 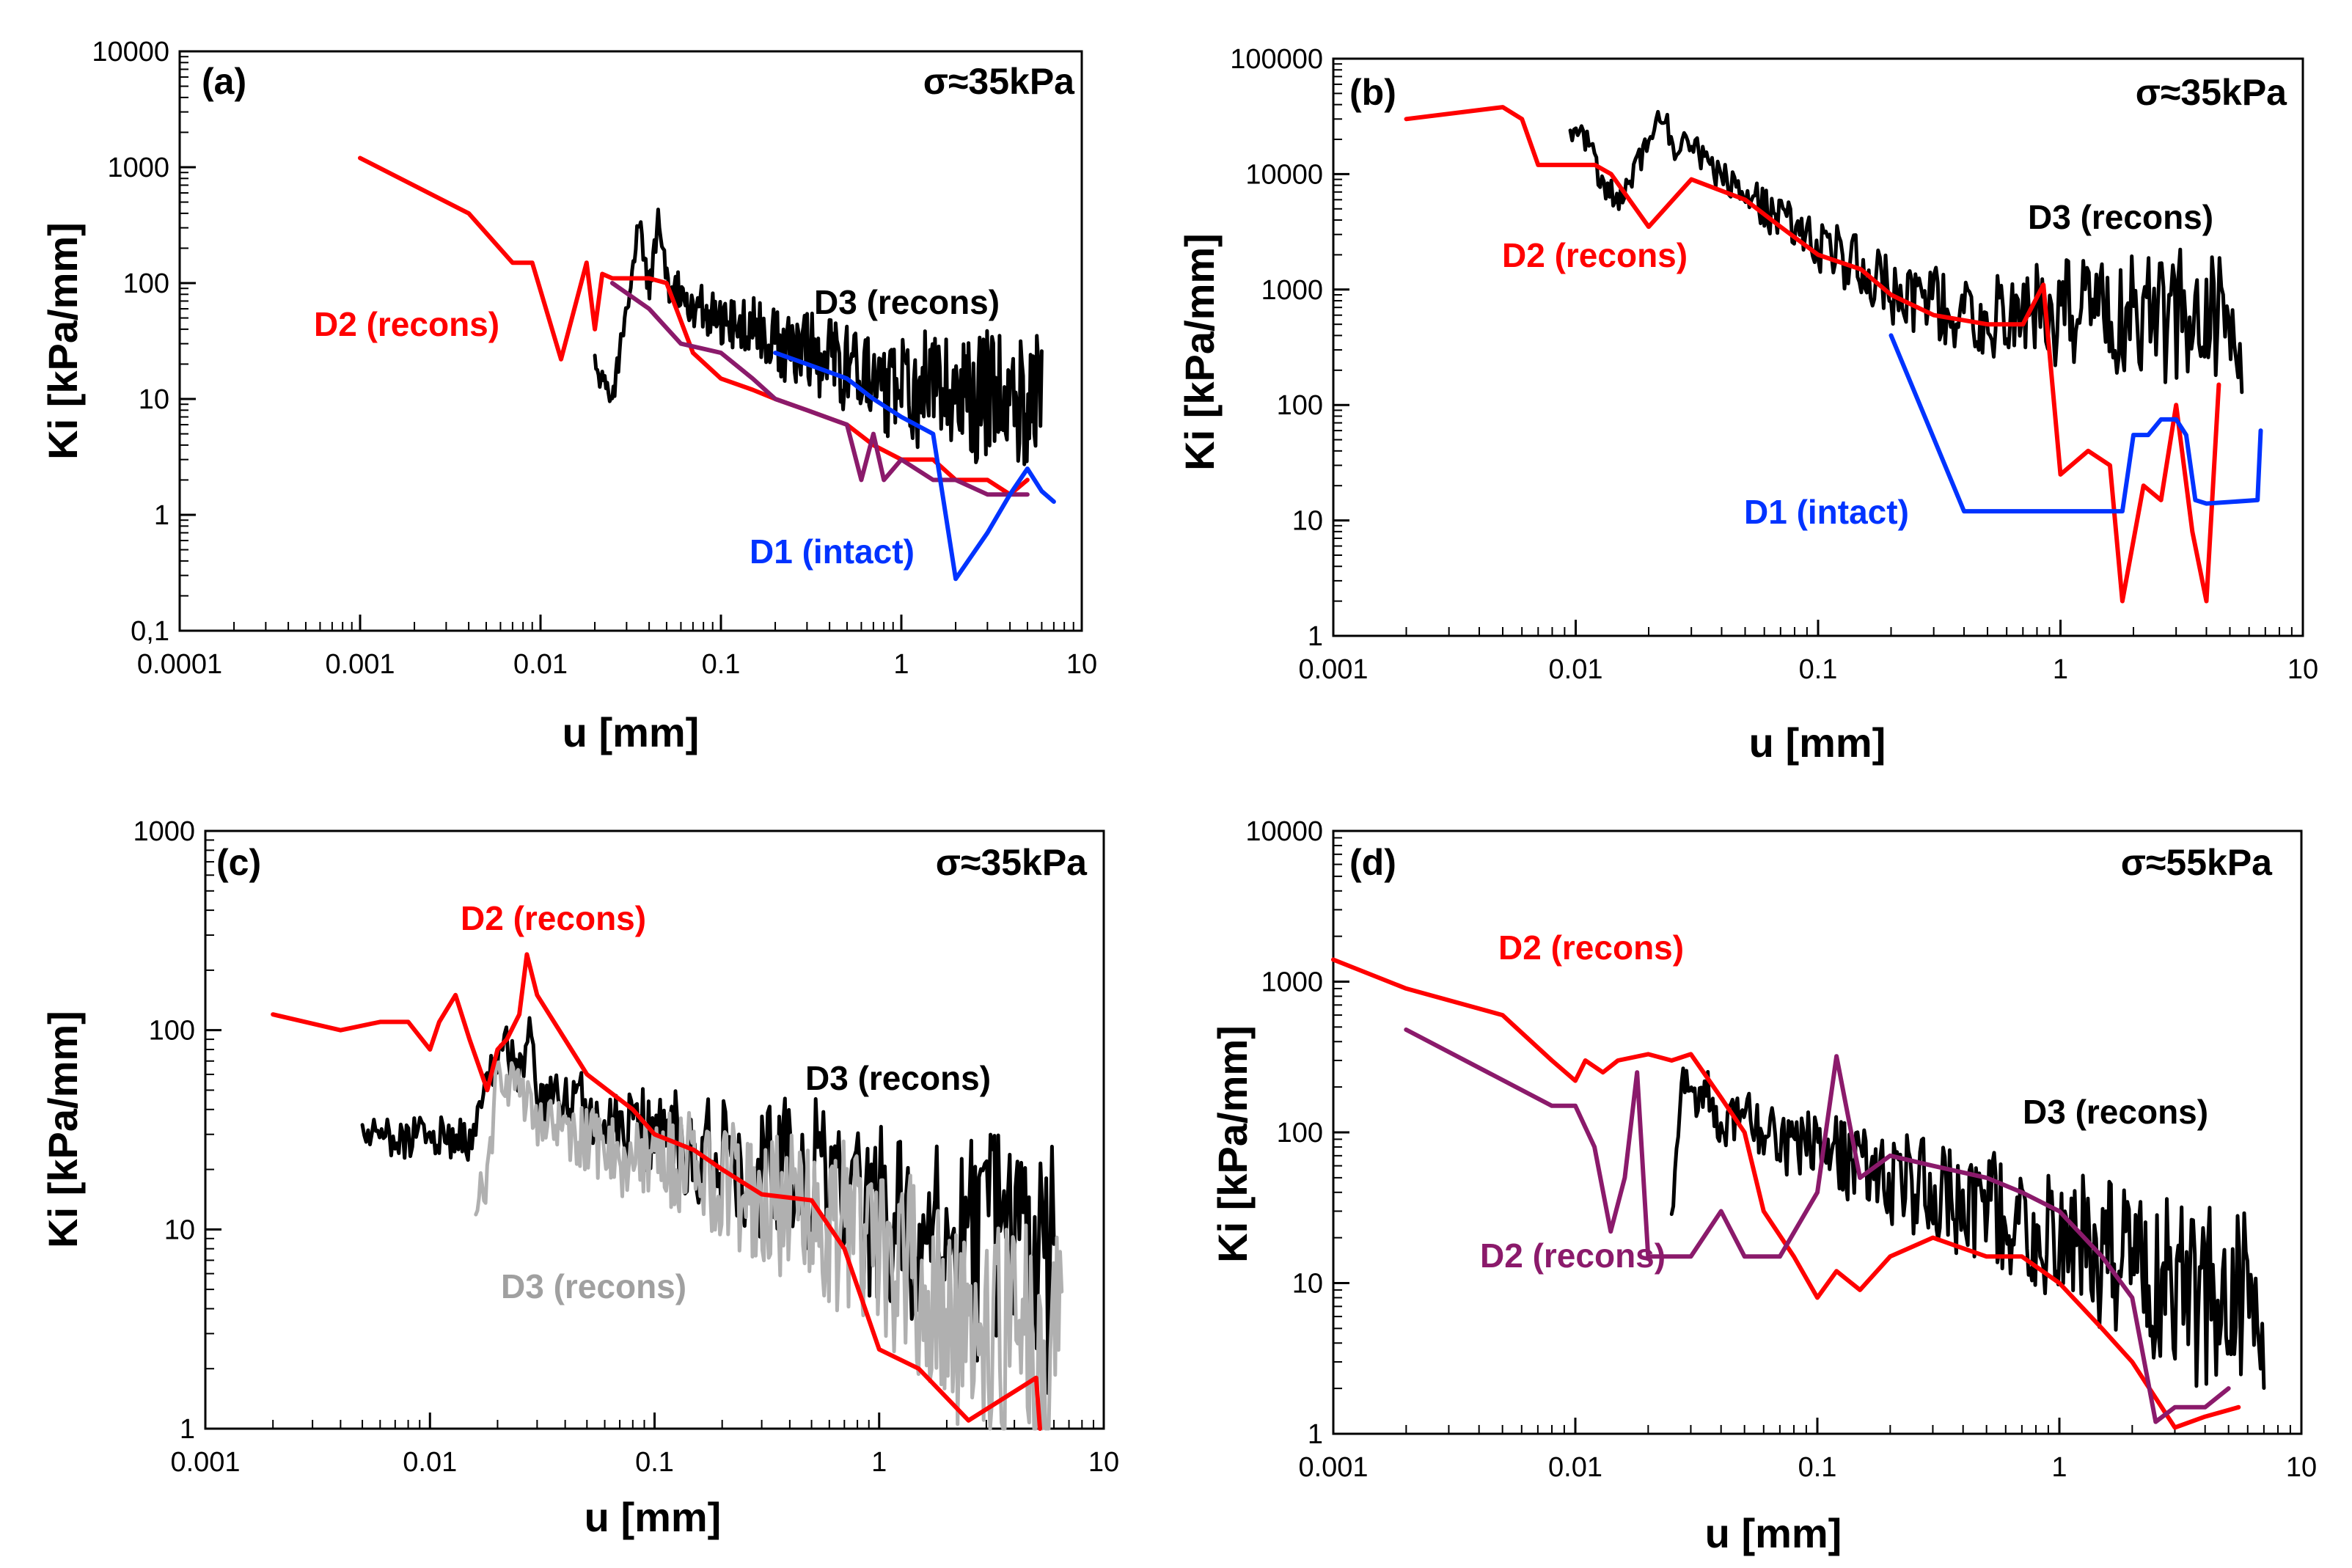 I want to click on y-tick-label: 0,1, so click(x=150, y=631).